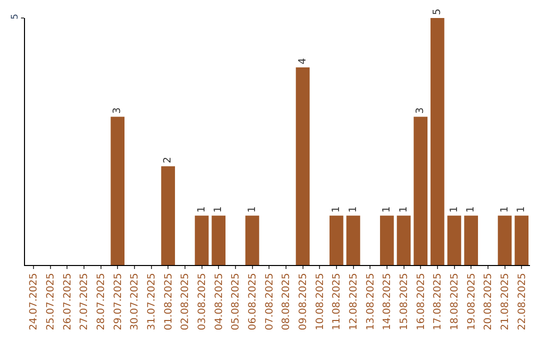  Describe the element at coordinates (370, 301) in the screenshot. I see `x-tick-label: 13.08.2025` at that location.